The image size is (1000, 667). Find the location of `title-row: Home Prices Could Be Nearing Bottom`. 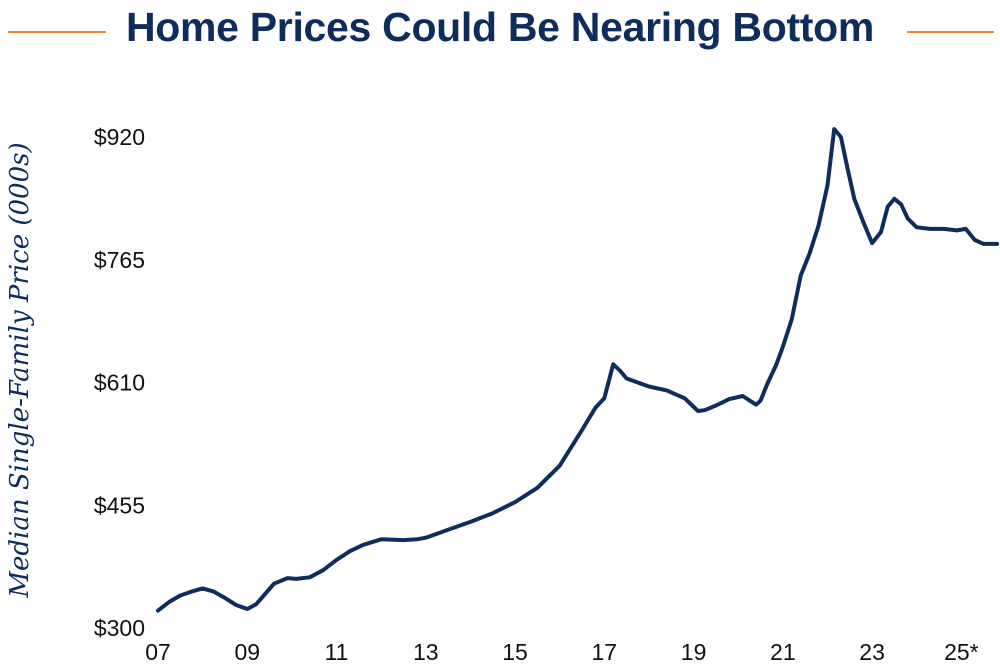

title-row: Home Prices Could Be Nearing Bottom is located at coordinates (500, 32).